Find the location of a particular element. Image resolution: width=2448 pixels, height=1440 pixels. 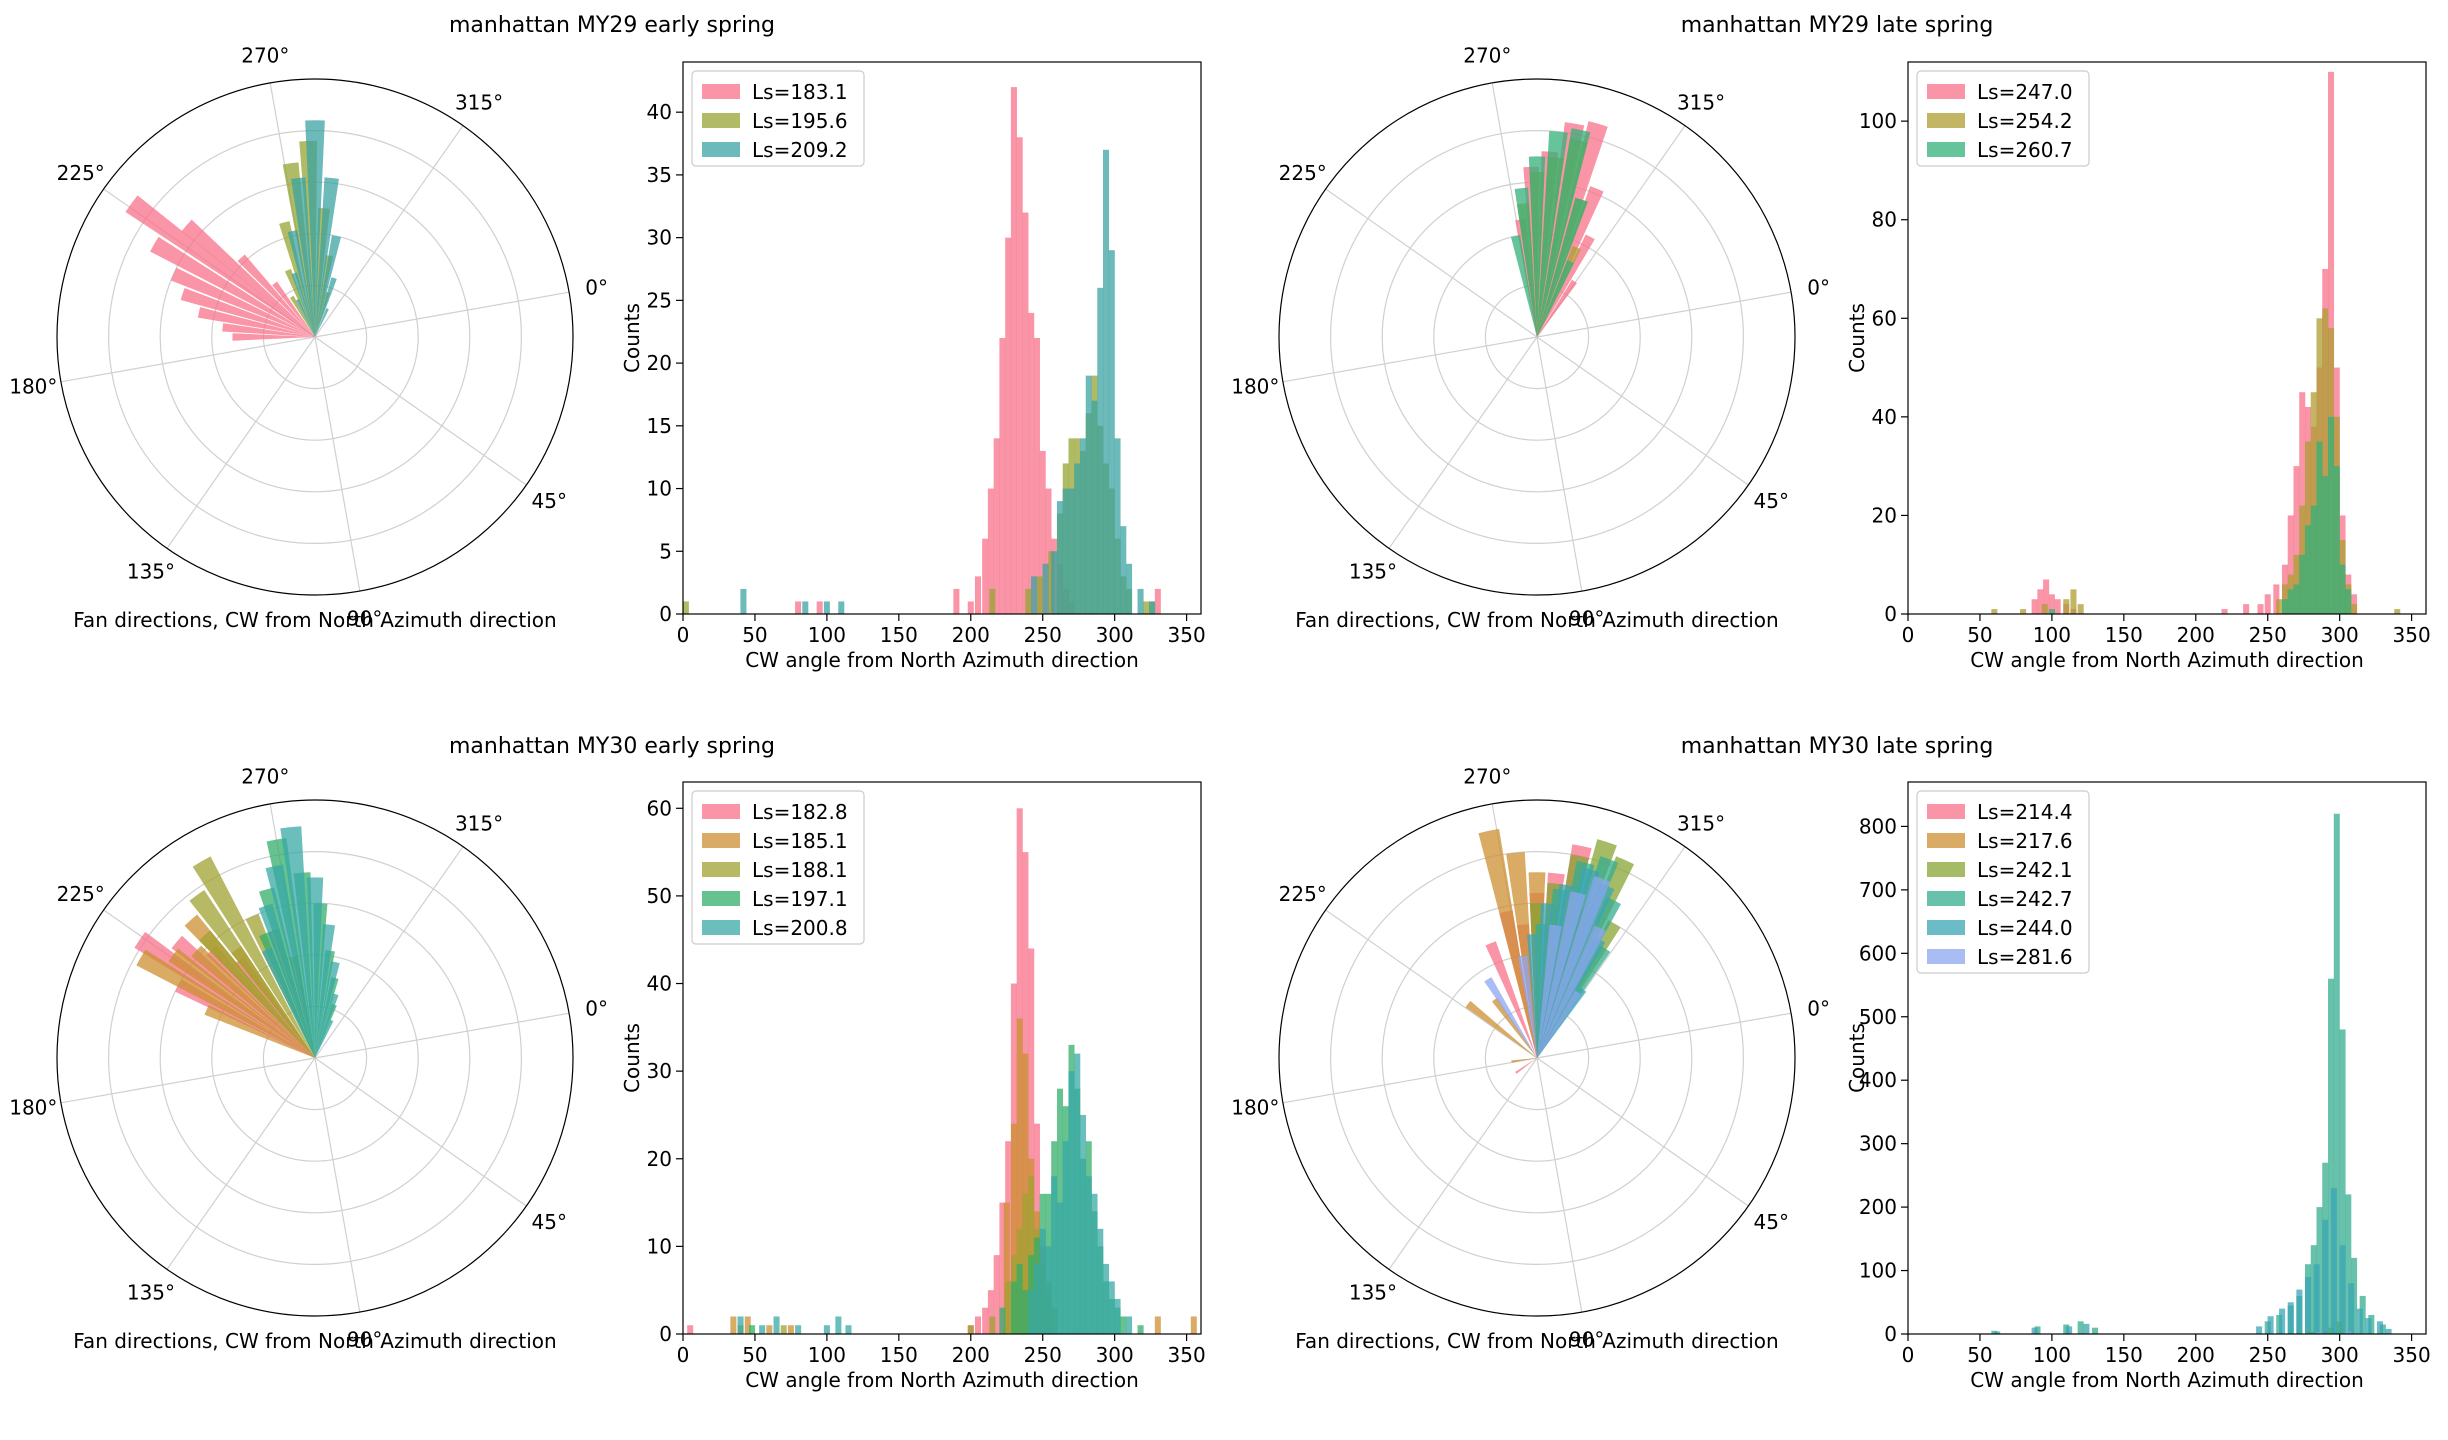

y-tick-label: 100 is located at coordinates (1878, 121).